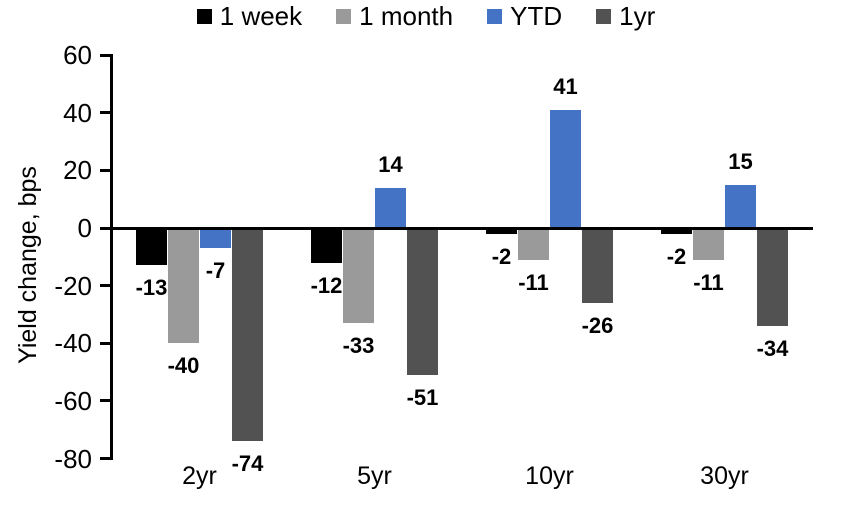 The image size is (852, 509). Describe the element at coordinates (565, 86) in the screenshot. I see `data-label-10yr-YTD: 41` at that location.